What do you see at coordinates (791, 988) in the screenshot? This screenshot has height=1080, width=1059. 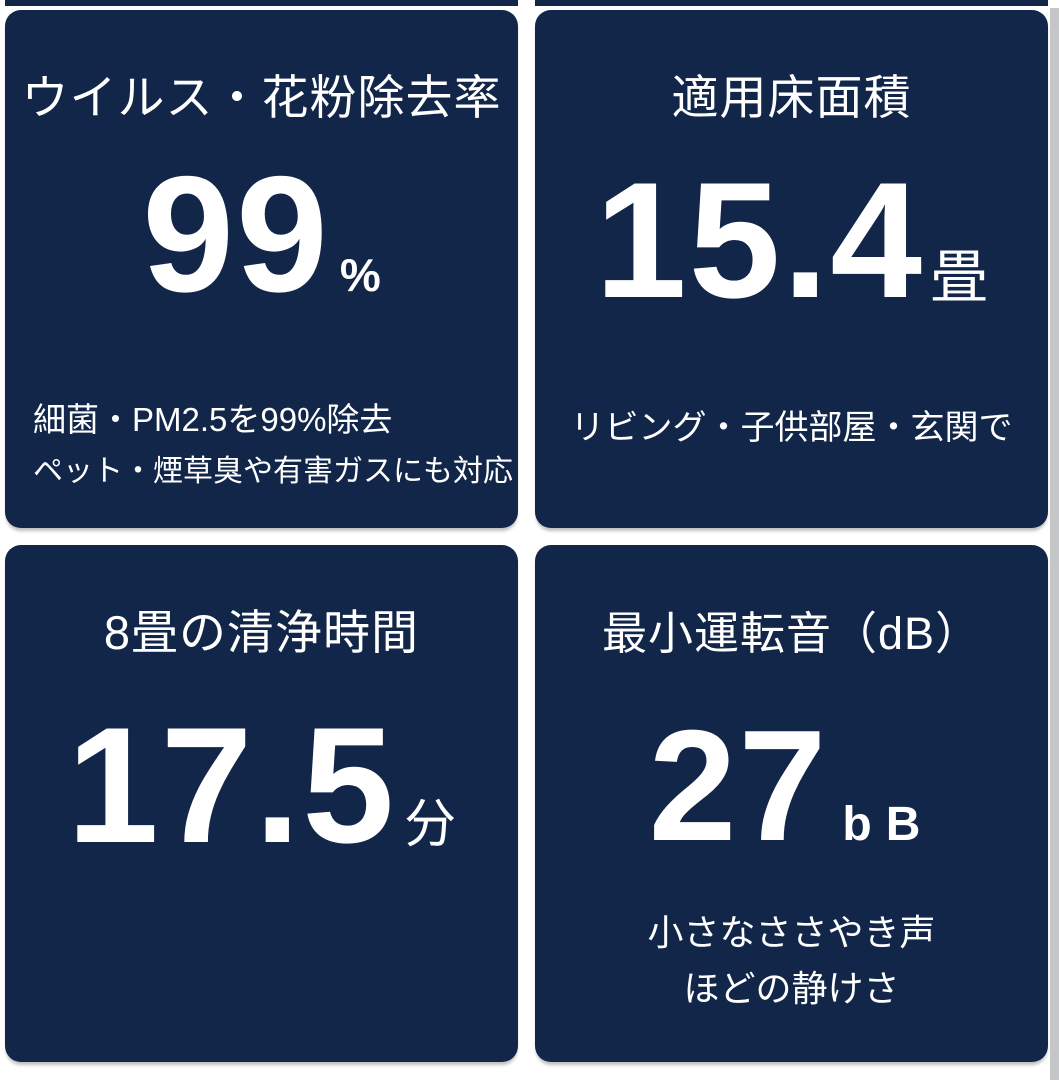 I see `stat-note: ほどの静けさ` at bounding box center [791, 988].